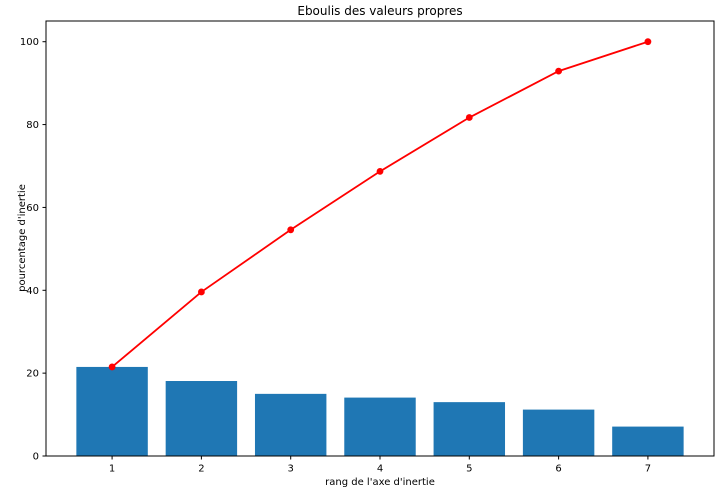 The image size is (718, 491). Describe the element at coordinates (32, 208) in the screenshot. I see `y-tick-label: 60` at that location.